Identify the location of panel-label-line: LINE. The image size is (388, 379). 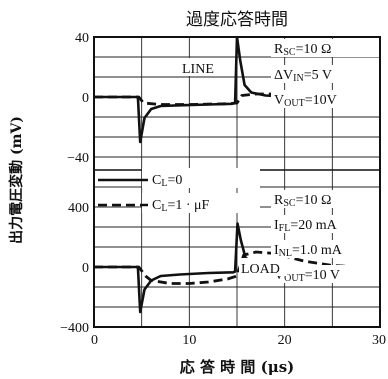
(198, 69).